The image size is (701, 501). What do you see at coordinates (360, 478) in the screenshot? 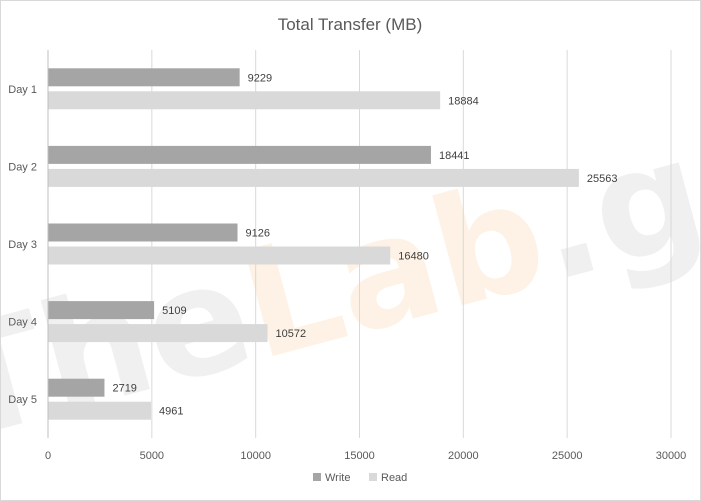
I see `legend: Write Read` at bounding box center [360, 478].